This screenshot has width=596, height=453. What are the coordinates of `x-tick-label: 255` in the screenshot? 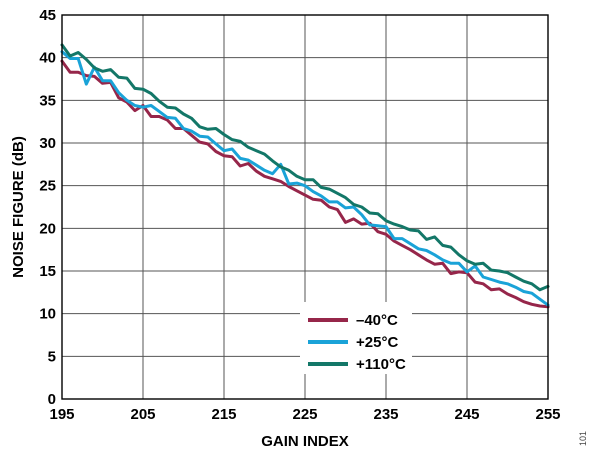 It's located at (547, 414).